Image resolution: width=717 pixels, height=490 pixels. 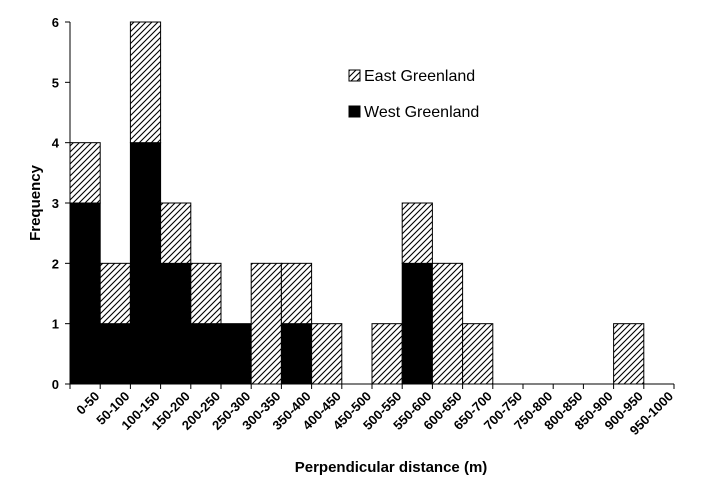 I want to click on y-tick-label-1: 1, so click(x=55, y=324).